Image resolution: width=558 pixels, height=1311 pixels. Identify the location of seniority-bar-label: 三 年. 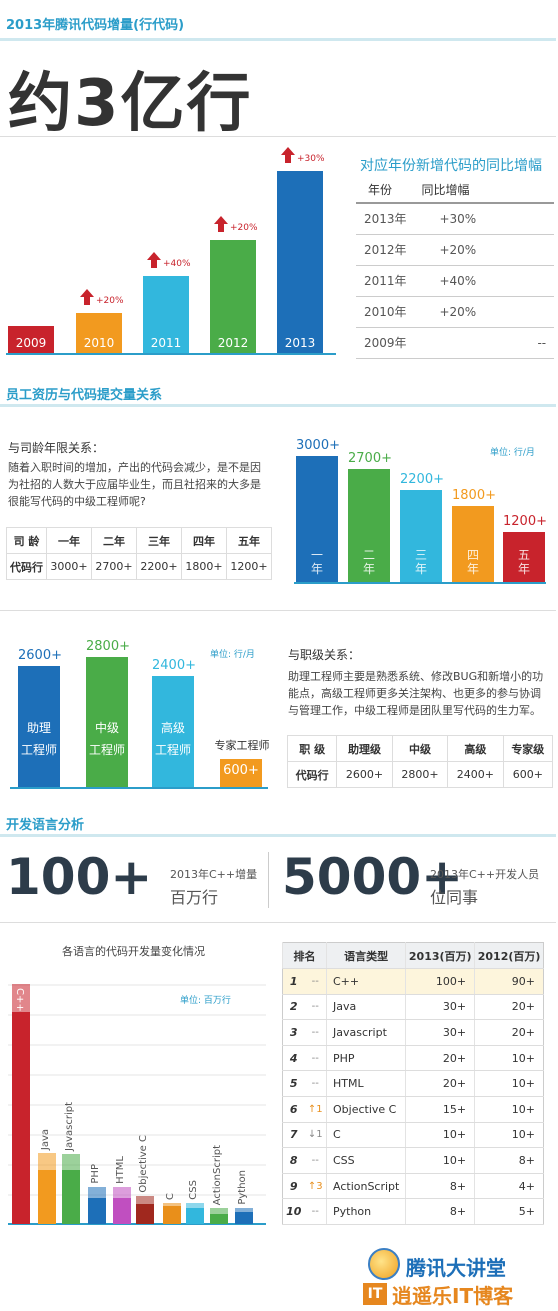
(420, 562).